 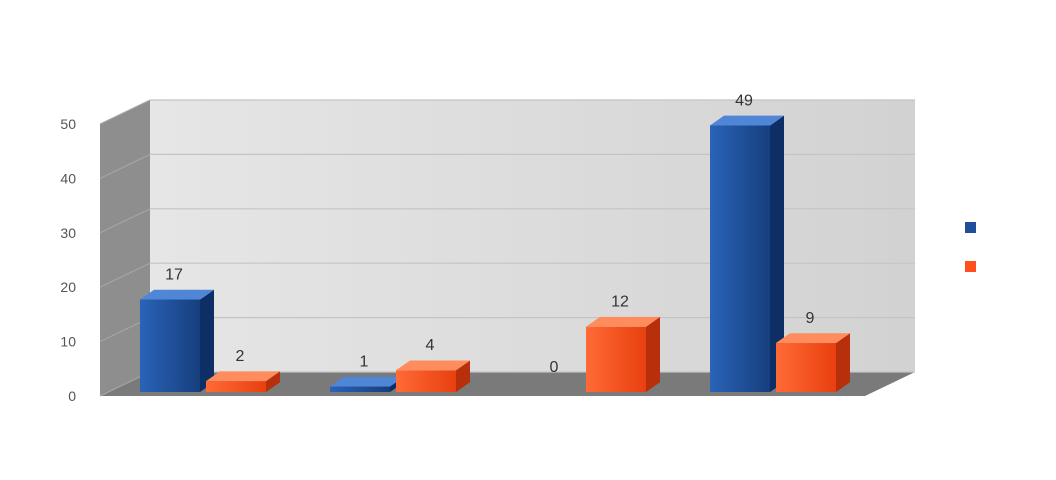 I want to click on data-label: 49, so click(x=744, y=100).